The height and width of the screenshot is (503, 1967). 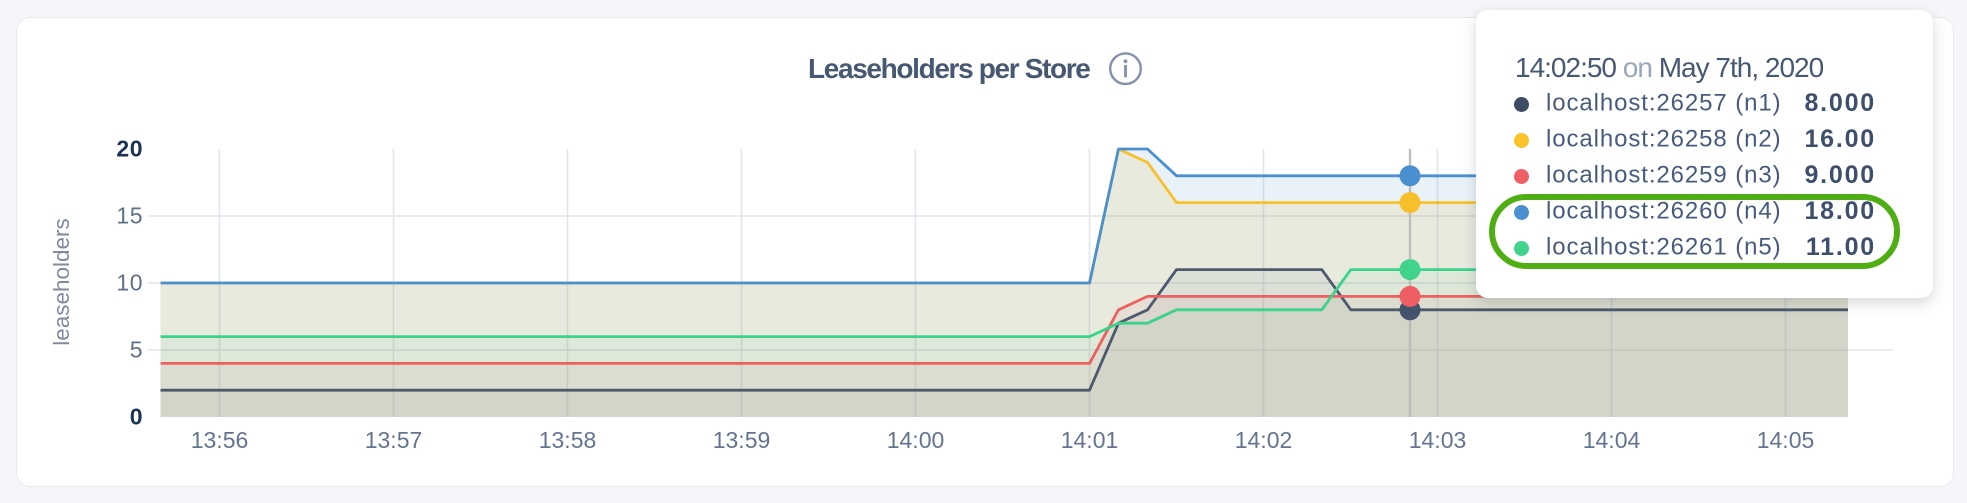 I want to click on svg-text: 0, so click(x=136, y=417).